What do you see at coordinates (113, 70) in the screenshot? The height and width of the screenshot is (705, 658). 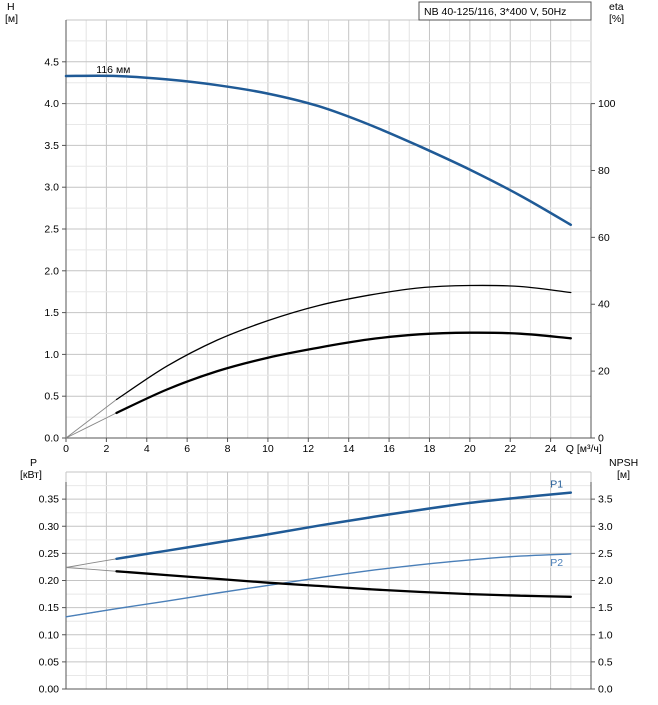 I see `head-curve-label: 116 мм` at bounding box center [113, 70].